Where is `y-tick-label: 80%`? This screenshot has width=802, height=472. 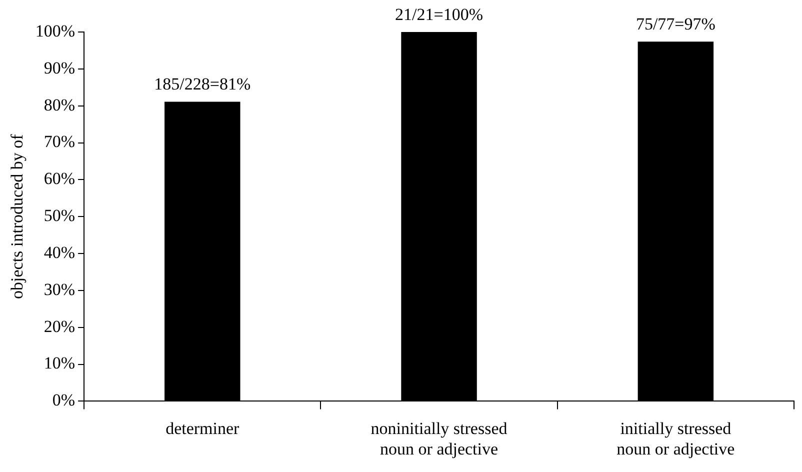 y-tick-label: 80% is located at coordinates (60, 104).